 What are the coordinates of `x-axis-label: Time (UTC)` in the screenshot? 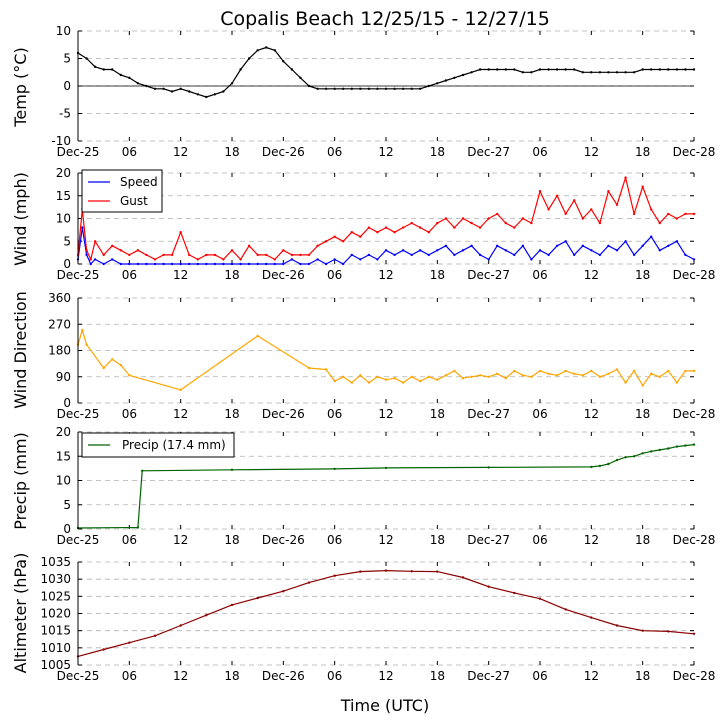 It's located at (384, 705).